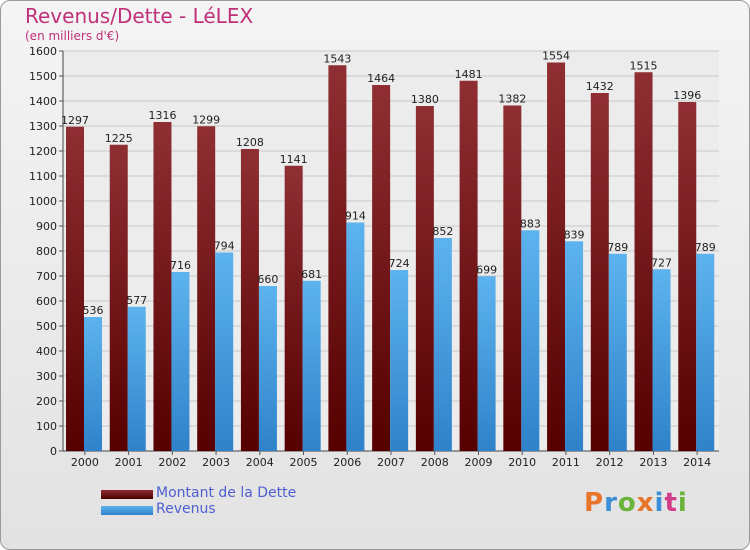 Image resolution: width=750 pixels, height=550 pixels. Describe the element at coordinates (512, 99) in the screenshot. I see `data-label-dette: 1382` at that location.